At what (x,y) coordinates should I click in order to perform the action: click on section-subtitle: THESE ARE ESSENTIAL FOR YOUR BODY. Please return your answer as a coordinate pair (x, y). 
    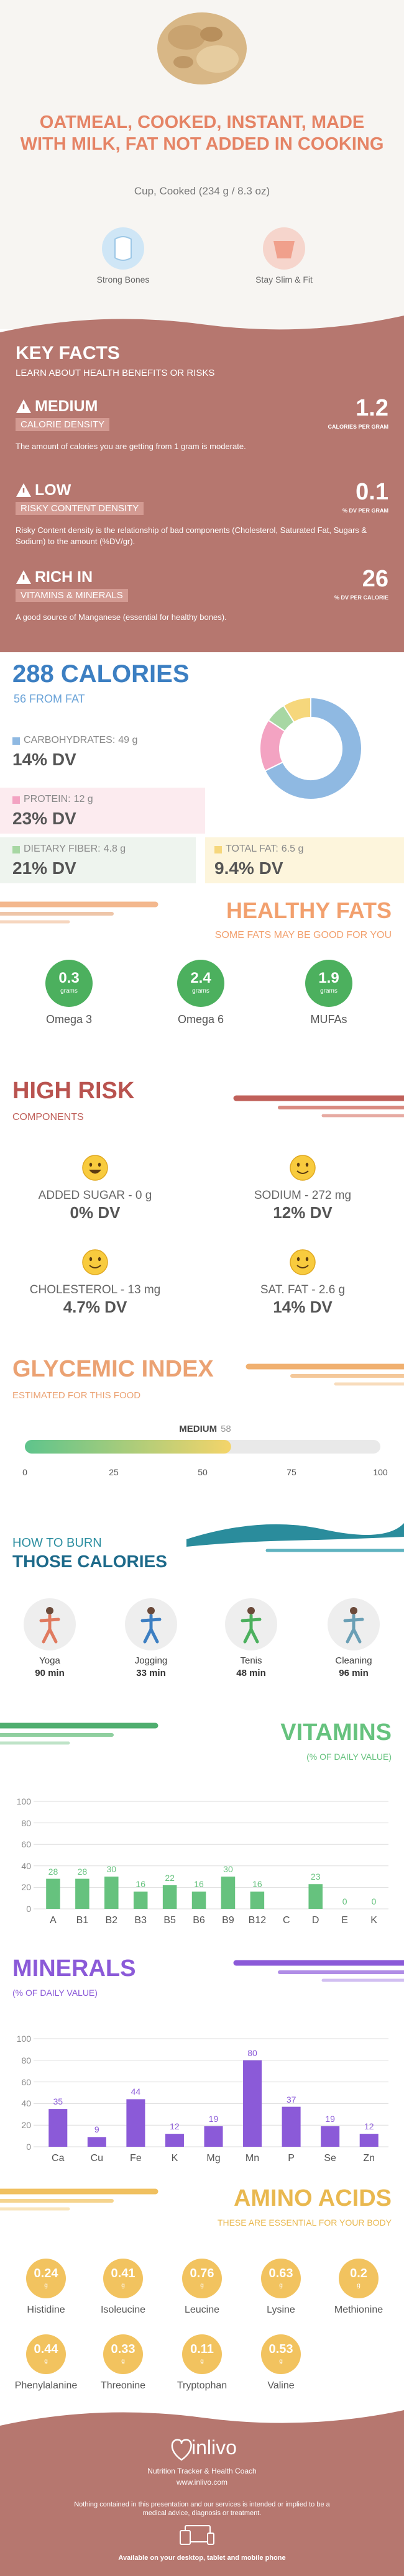
    Looking at the image, I should click on (304, 2223).